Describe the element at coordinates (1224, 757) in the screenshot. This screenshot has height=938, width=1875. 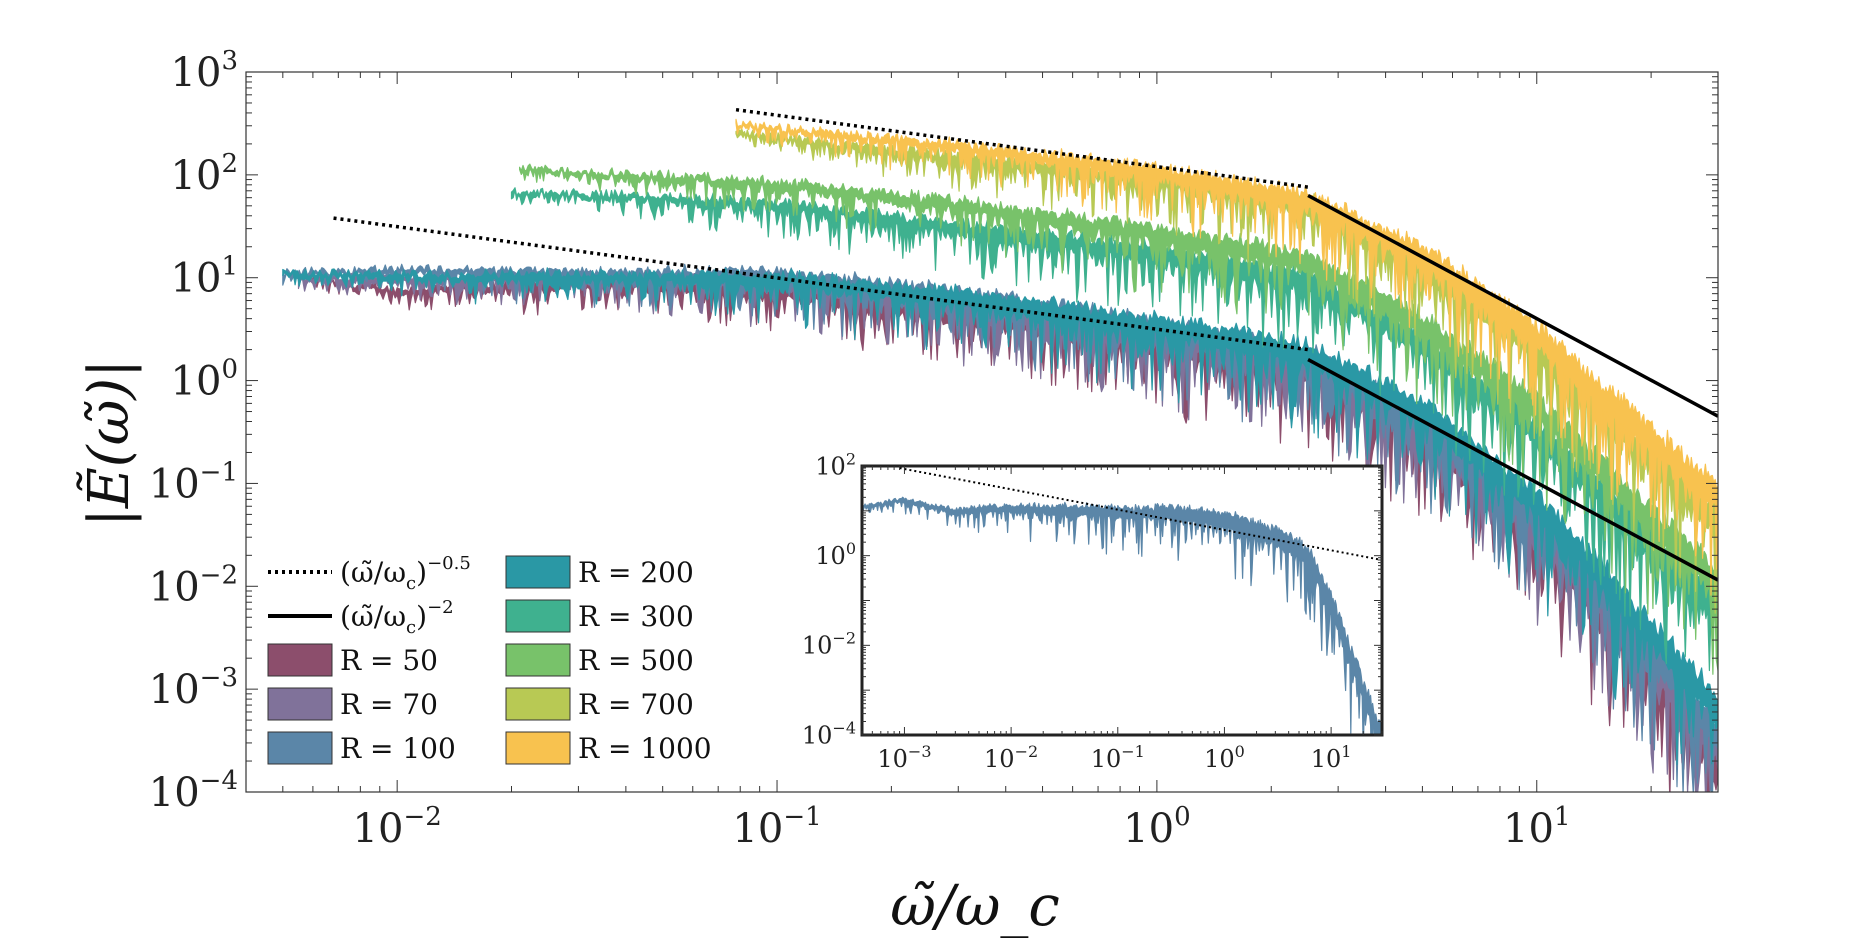
I see `inset-x-tick-label-3: 10⁰` at that location.